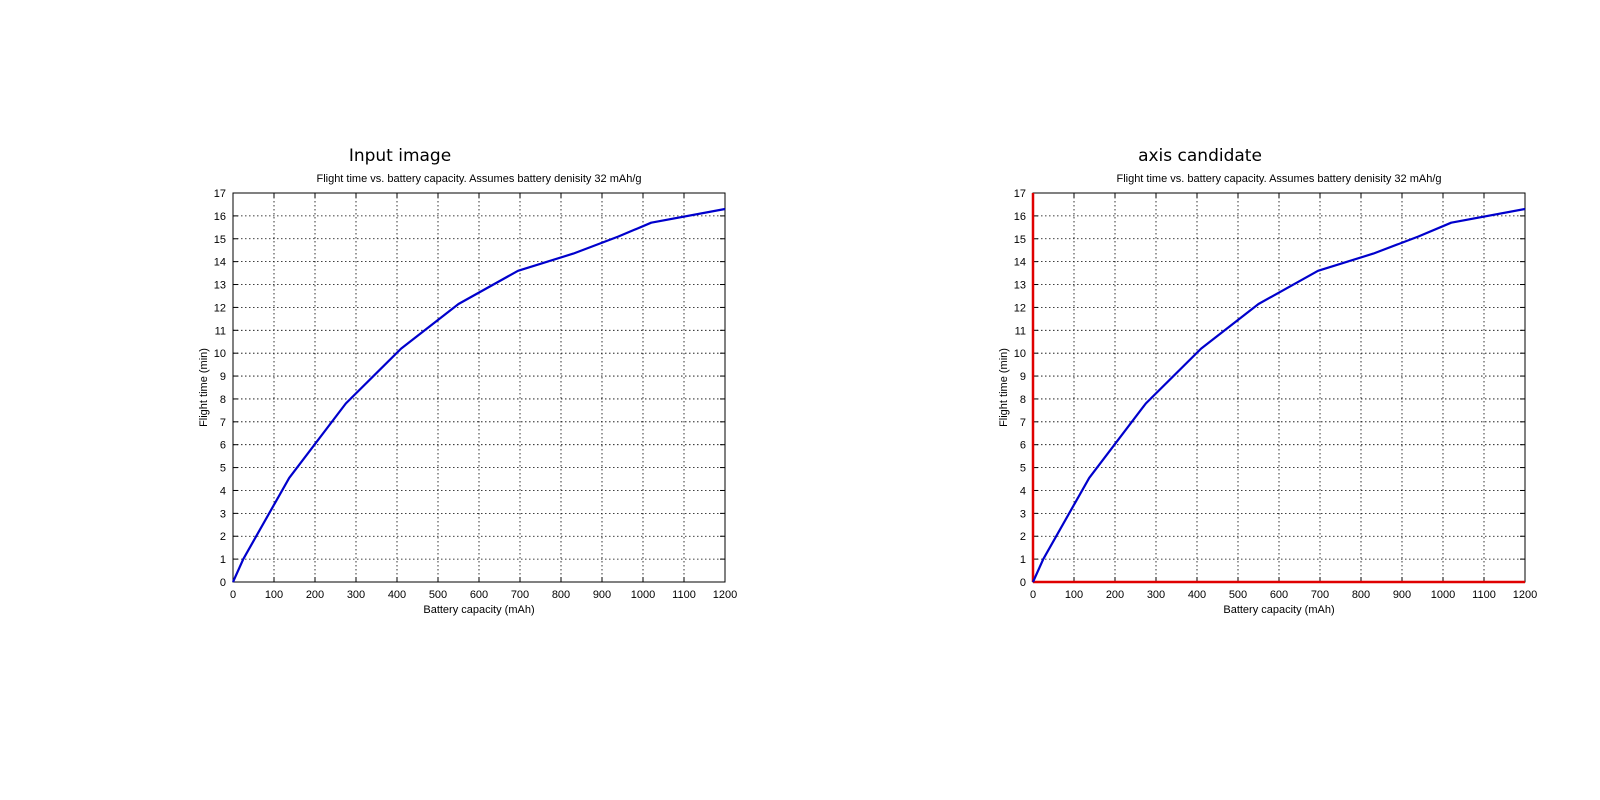  Describe the element at coordinates (400, 156) in the screenshot. I see `figure-title: Input image` at that location.